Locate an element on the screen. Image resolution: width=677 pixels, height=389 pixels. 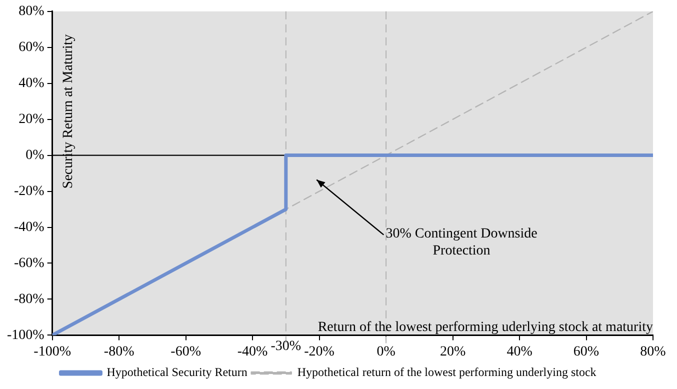
y-tick-label: -100% is located at coordinates (25, 335).